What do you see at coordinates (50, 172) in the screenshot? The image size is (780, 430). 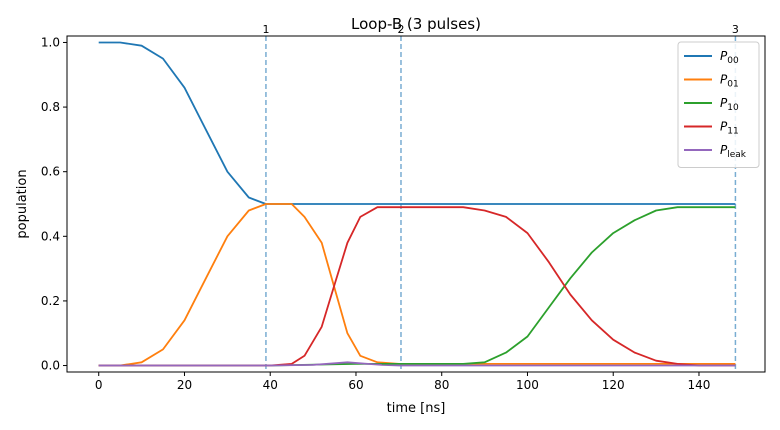 I see `y-tick-label-3: 0.6` at bounding box center [50, 172].